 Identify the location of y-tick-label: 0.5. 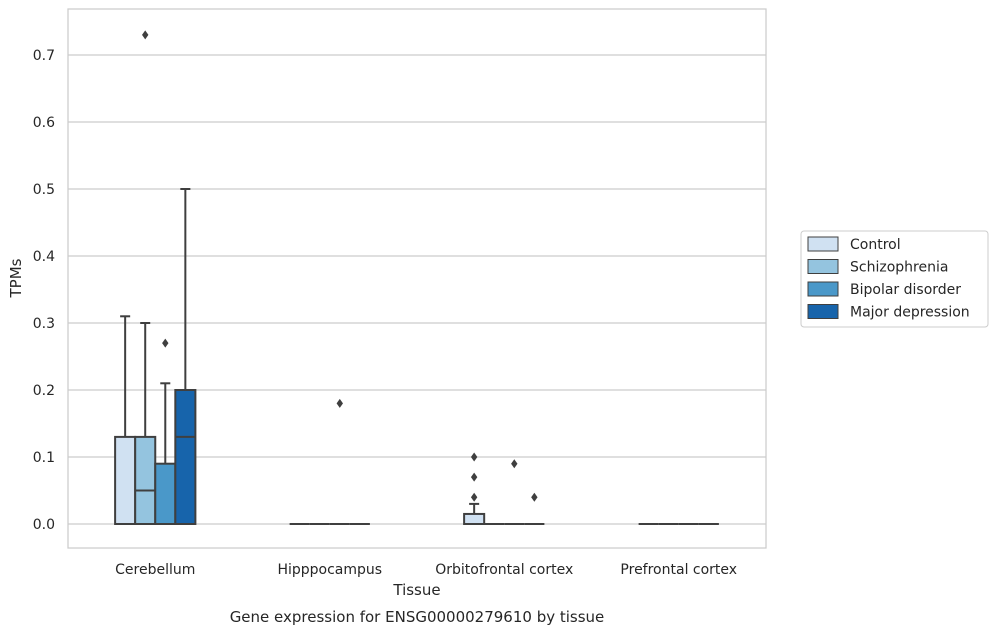
(44, 190).